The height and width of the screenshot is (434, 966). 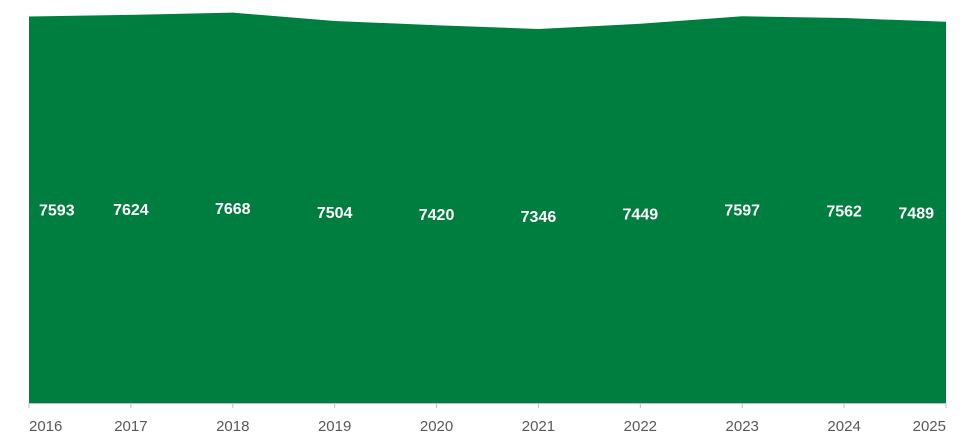 I want to click on data-label: 7449, so click(x=641, y=214).